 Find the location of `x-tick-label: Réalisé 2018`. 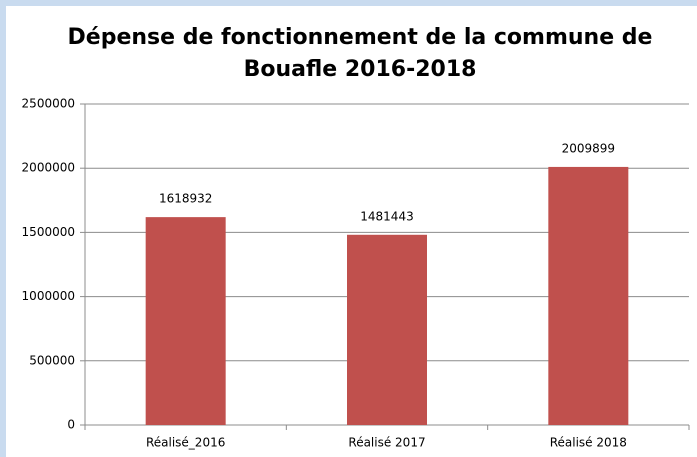

x-tick-label: Réalisé 2018 is located at coordinates (588, 443).